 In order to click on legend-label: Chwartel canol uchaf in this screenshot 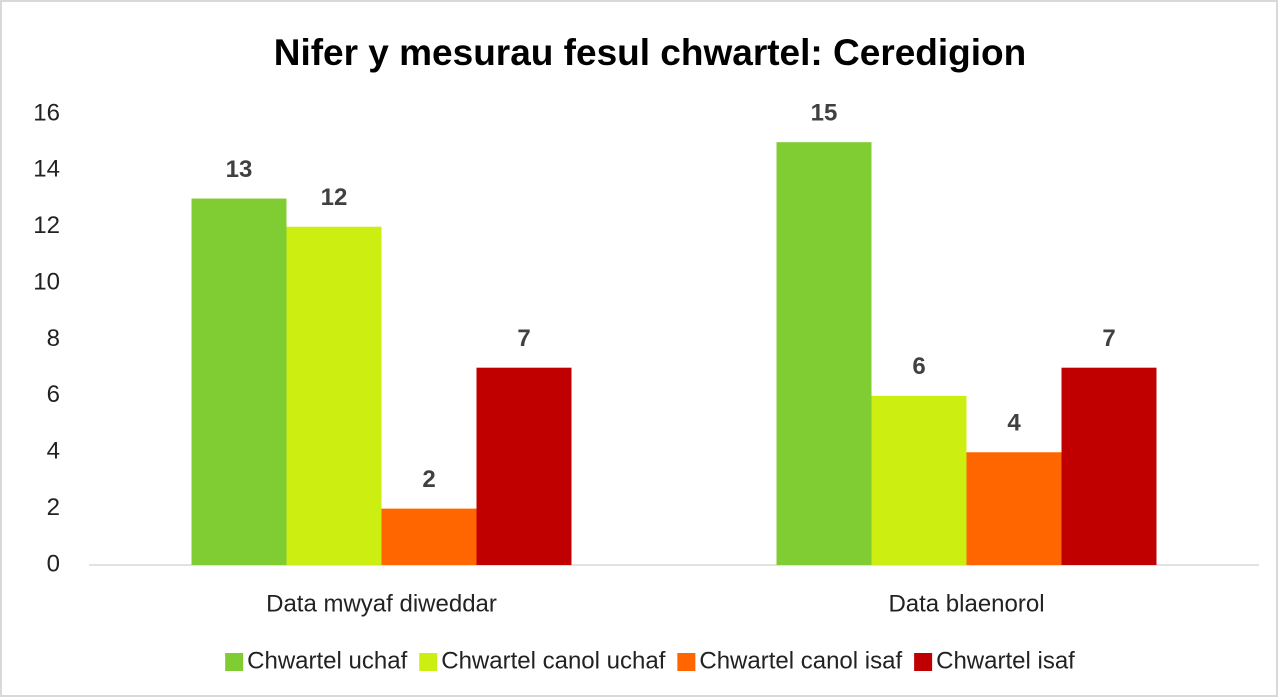, I will do `click(553, 660)`.